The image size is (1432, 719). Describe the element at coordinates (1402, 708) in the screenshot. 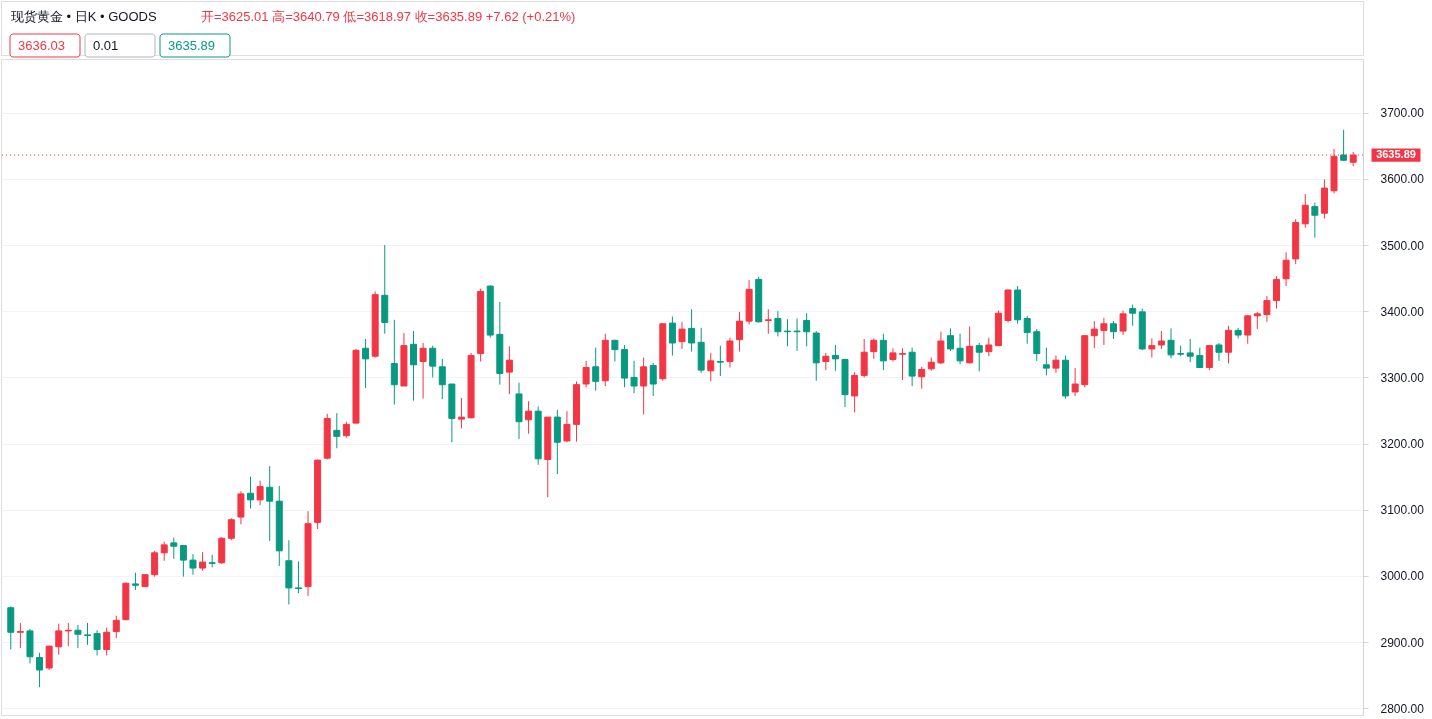

I see `y-tick-label: 2800.00` at that location.